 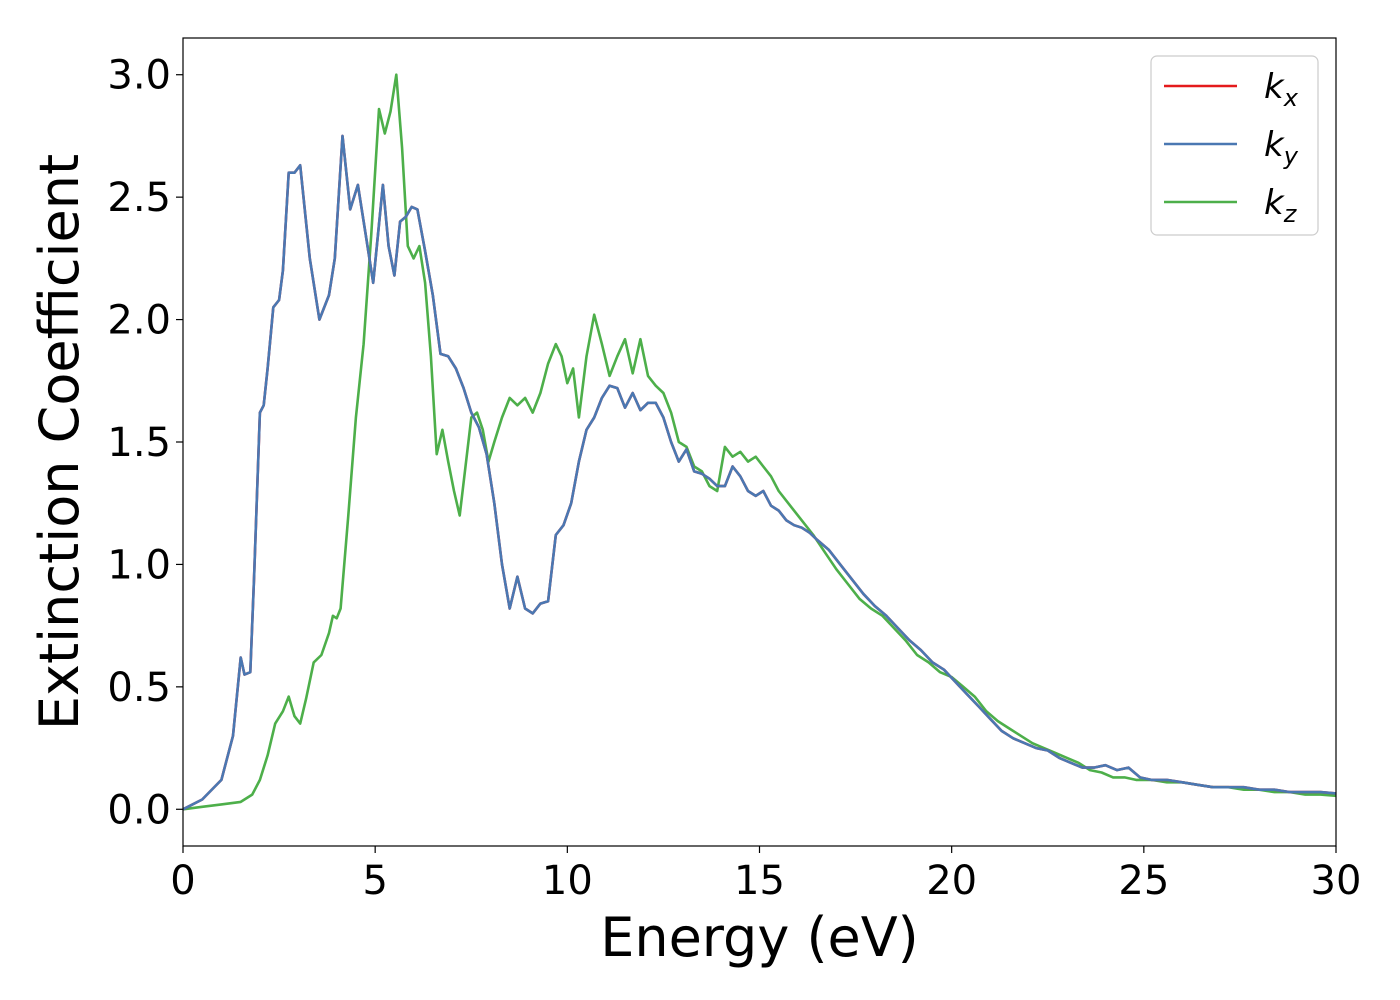 I want to click on x-tick-label: 25, so click(x=1143, y=881).